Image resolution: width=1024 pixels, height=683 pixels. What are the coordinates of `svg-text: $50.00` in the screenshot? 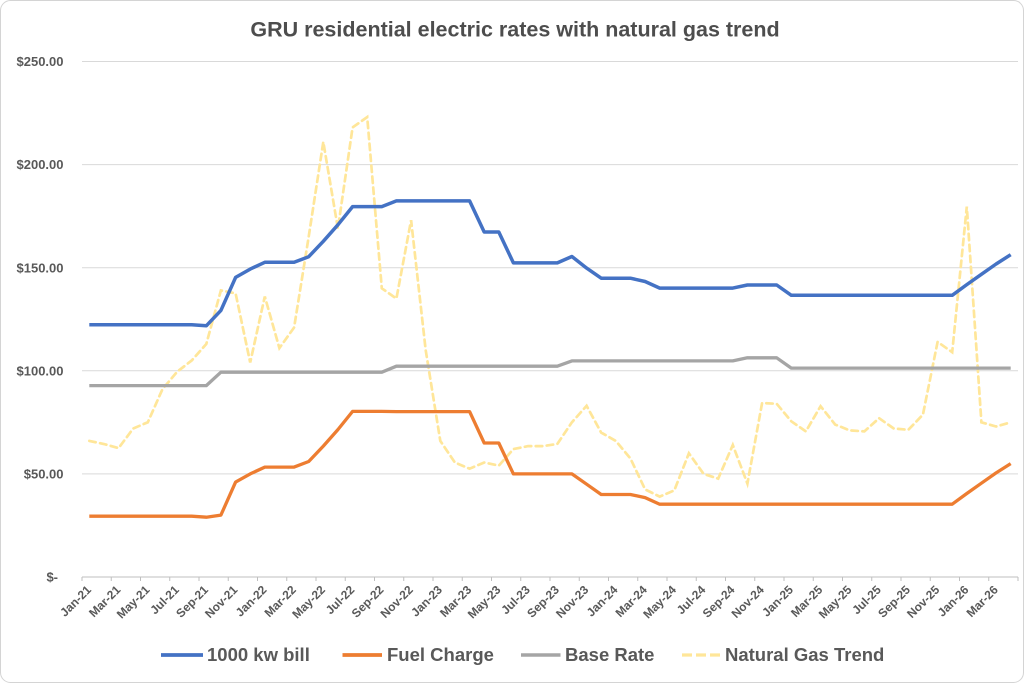 It's located at (44, 474).